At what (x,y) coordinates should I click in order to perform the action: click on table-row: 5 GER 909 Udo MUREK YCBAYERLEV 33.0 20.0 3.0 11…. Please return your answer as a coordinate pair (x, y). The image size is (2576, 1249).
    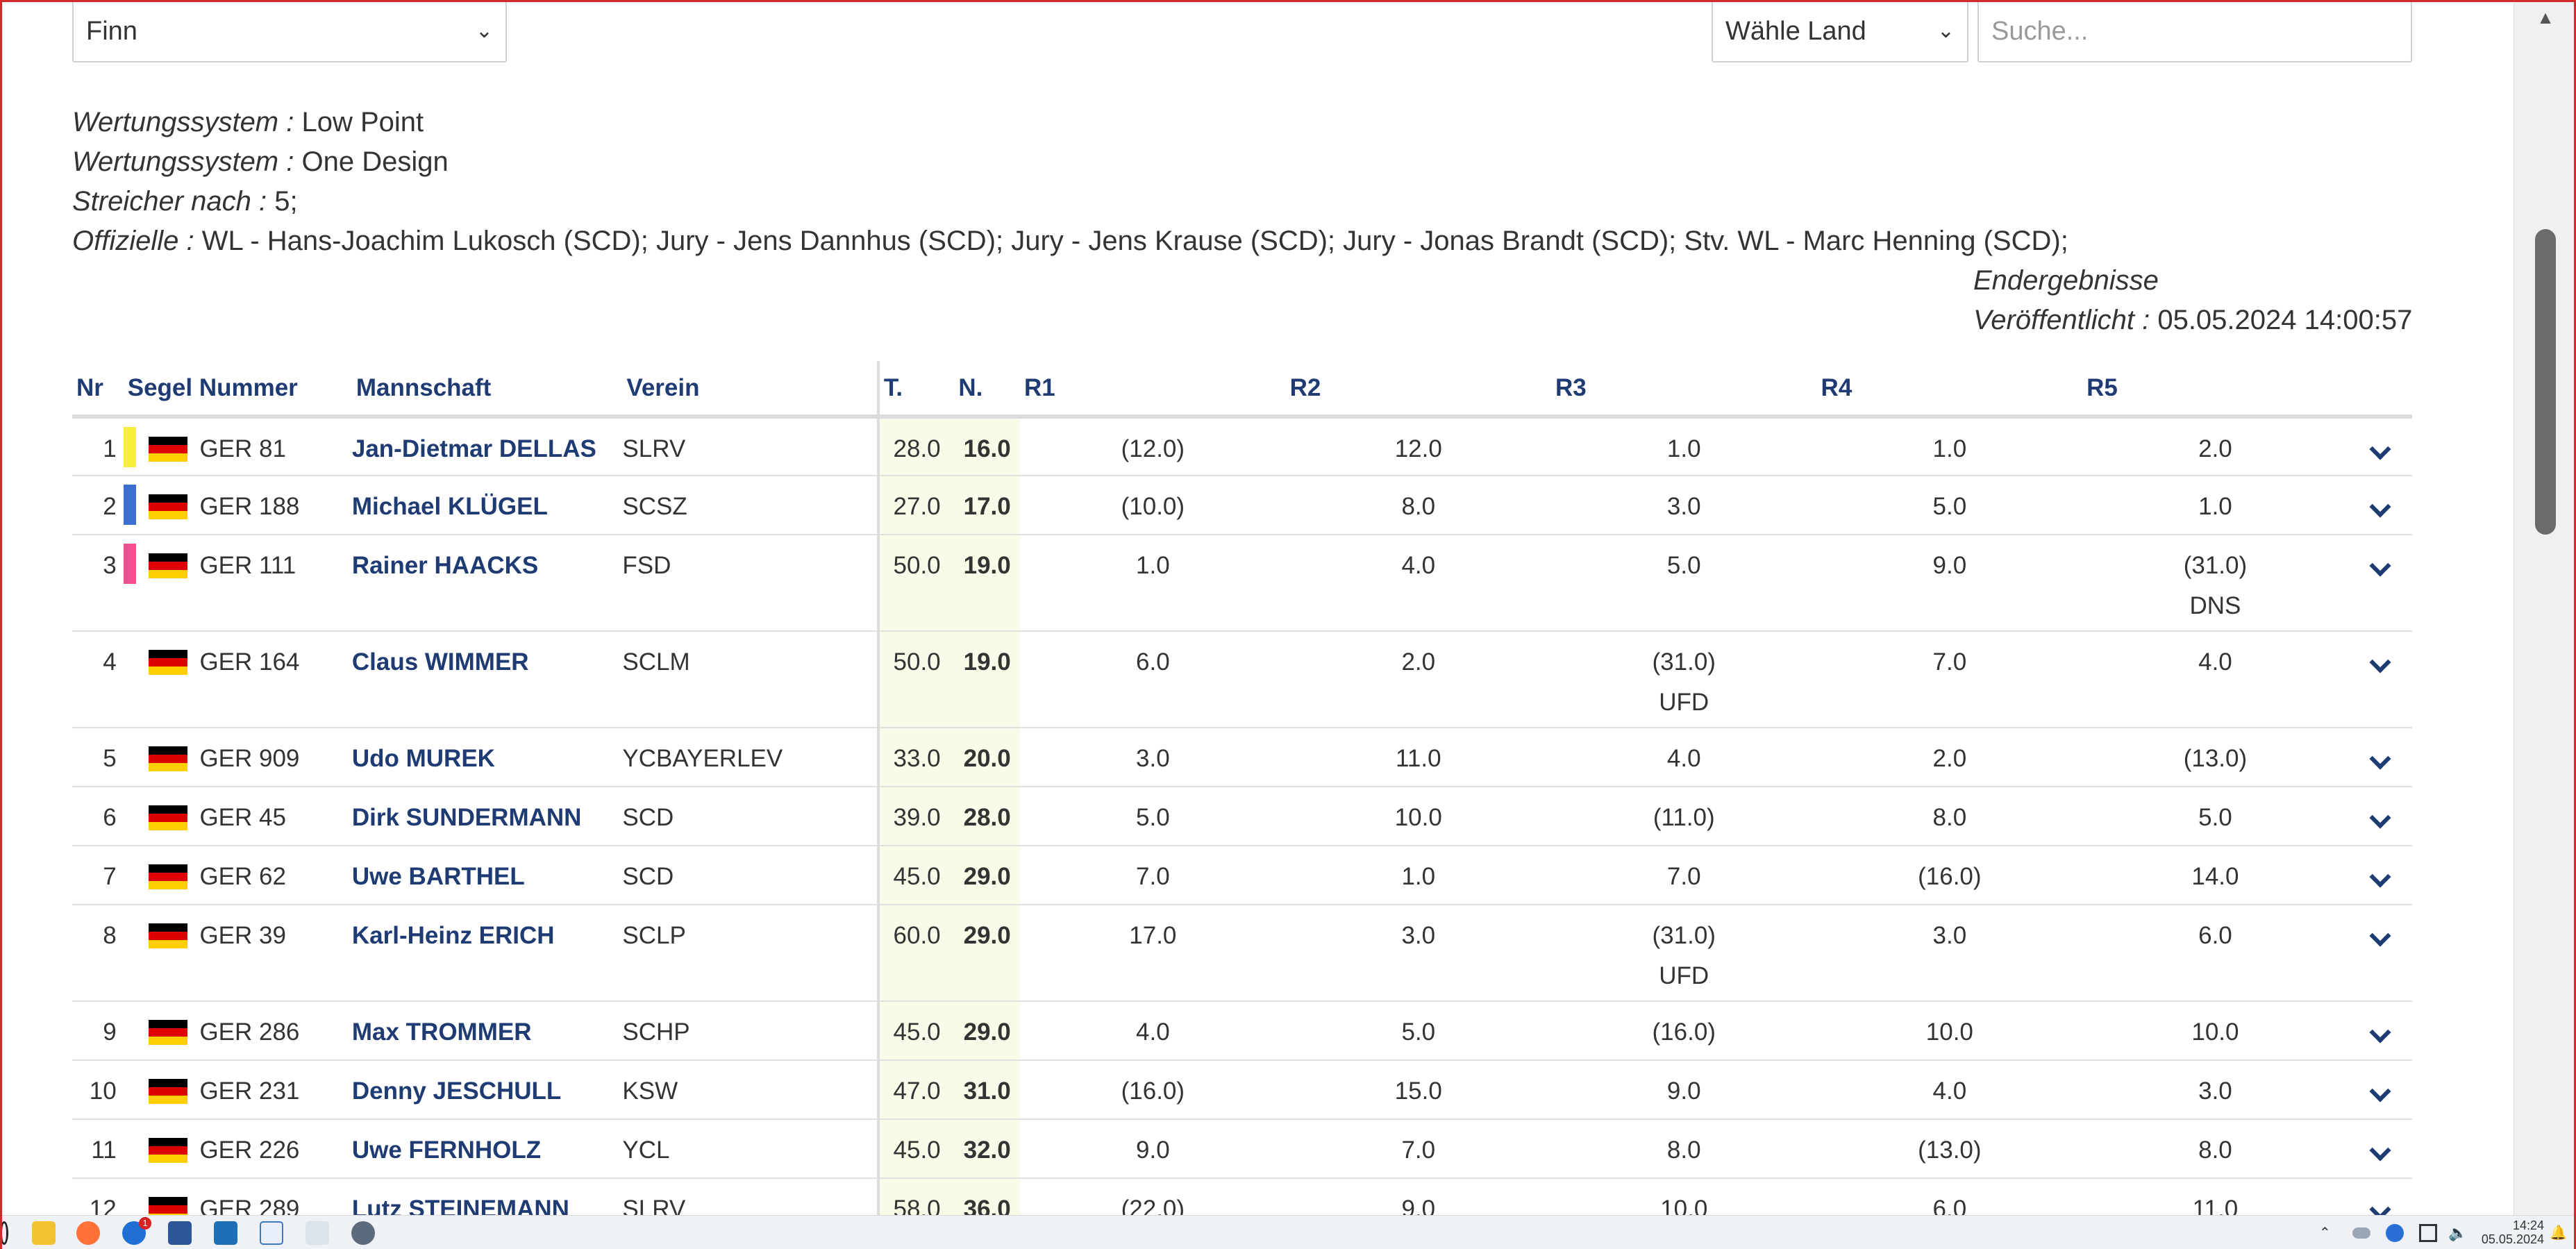
    Looking at the image, I should click on (1242, 757).